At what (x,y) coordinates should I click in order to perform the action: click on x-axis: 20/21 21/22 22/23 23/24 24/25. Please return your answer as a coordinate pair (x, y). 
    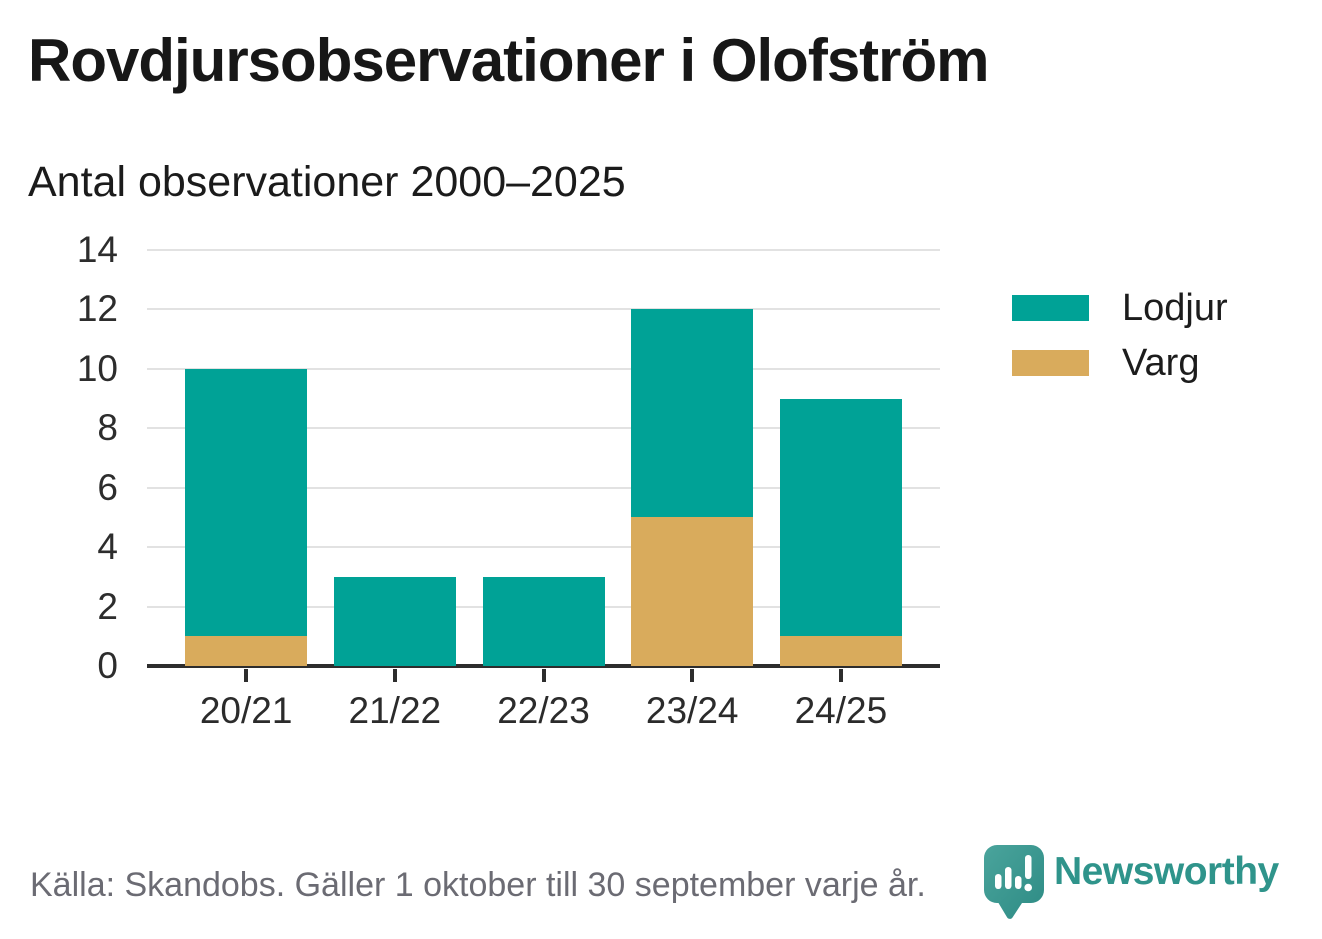
    Looking at the image, I should click on (543, 706).